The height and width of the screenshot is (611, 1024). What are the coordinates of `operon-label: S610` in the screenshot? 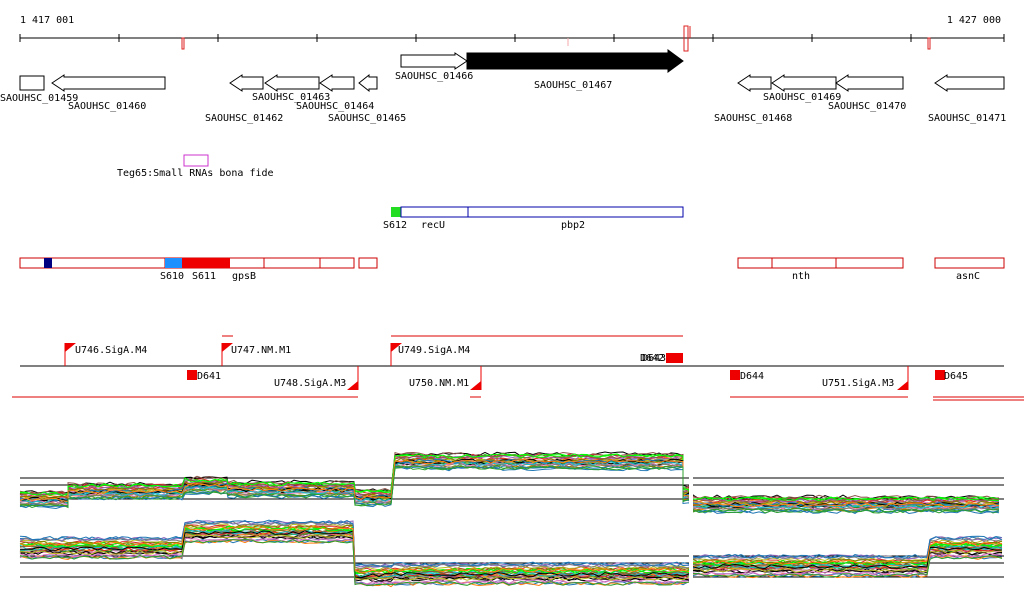 It's located at (172, 276).